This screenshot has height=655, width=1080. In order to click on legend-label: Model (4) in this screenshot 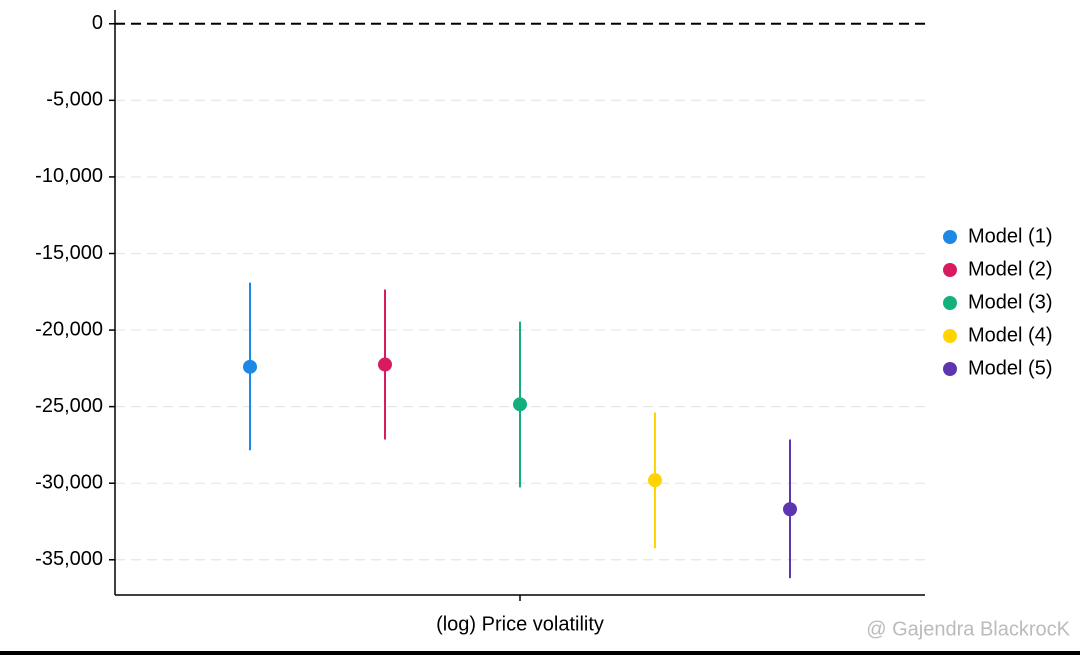, I will do `click(1010, 335)`.